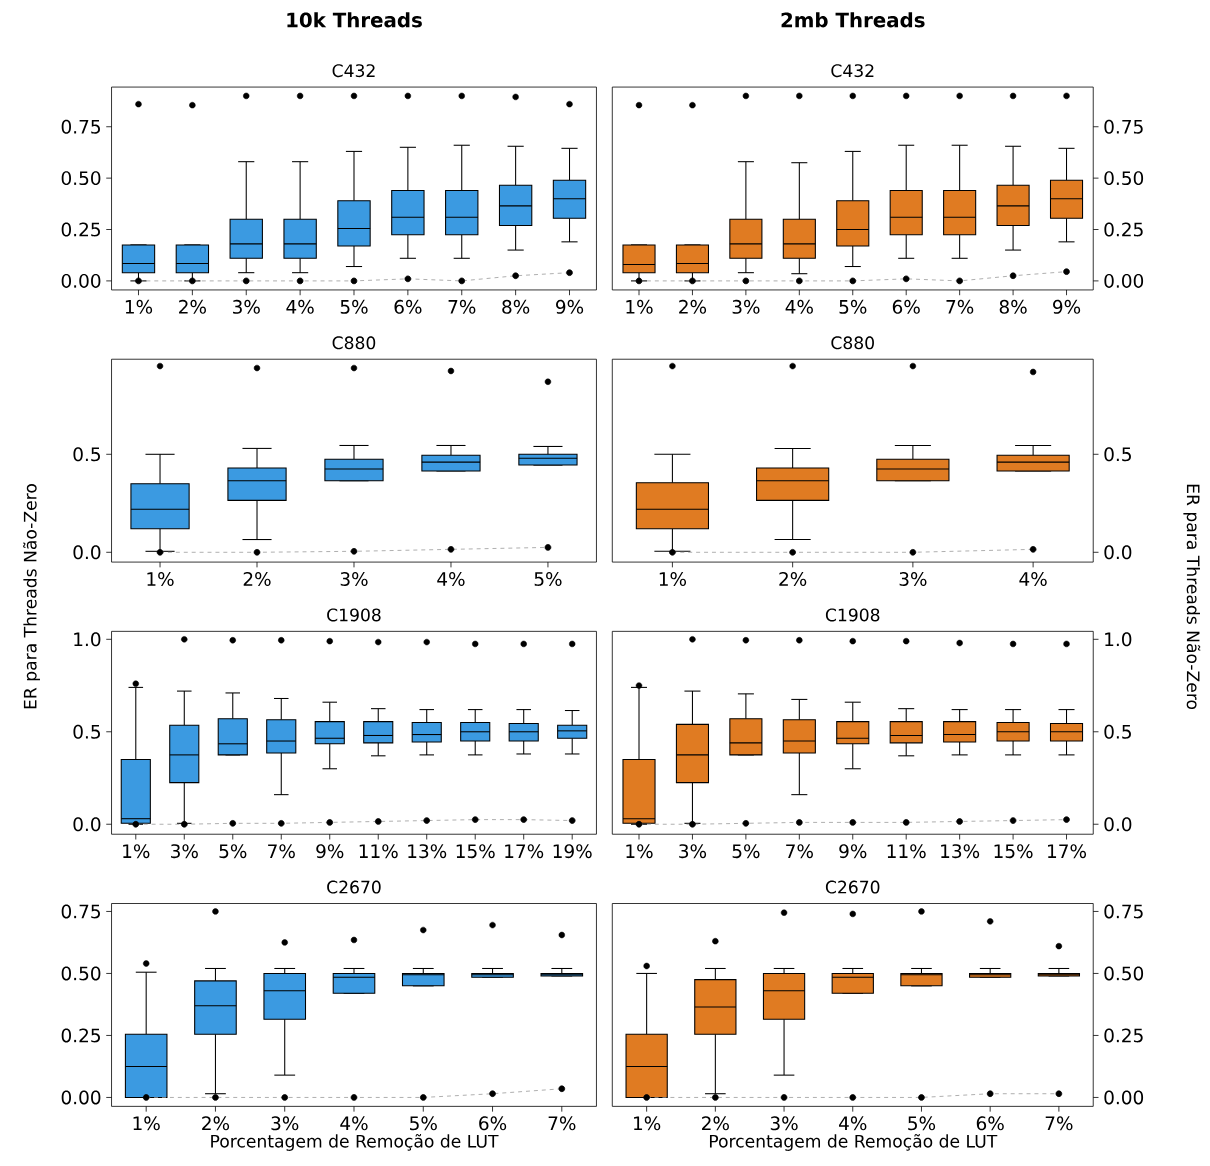 This screenshot has height=1166, width=1210. Describe the element at coordinates (31, 596) in the screenshot. I see `y-axis-title: ER para Threads Não-Zero` at that location.